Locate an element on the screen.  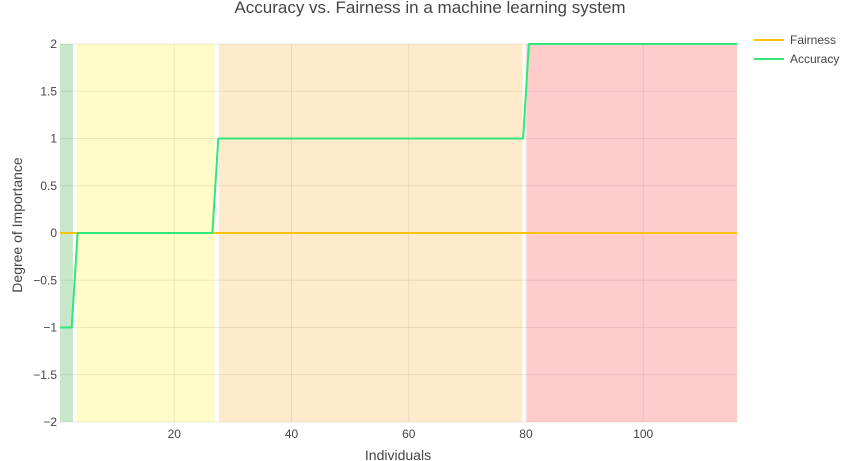
y-tick-label-6: −1 is located at coordinates (50, 328).